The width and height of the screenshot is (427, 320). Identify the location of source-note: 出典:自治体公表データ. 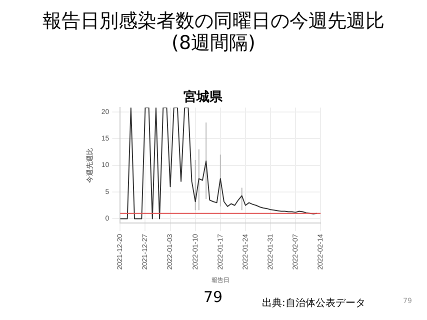
(314, 303).